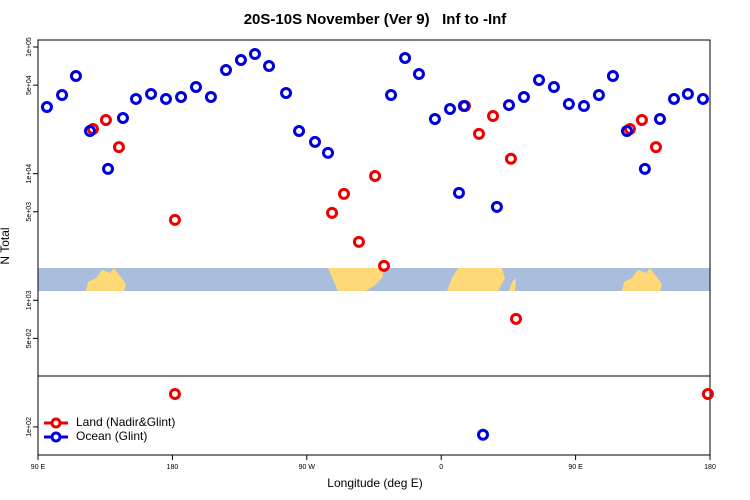  What do you see at coordinates (29, 212) in the screenshot?
I see `y-tick-label: 5e+03` at bounding box center [29, 212].